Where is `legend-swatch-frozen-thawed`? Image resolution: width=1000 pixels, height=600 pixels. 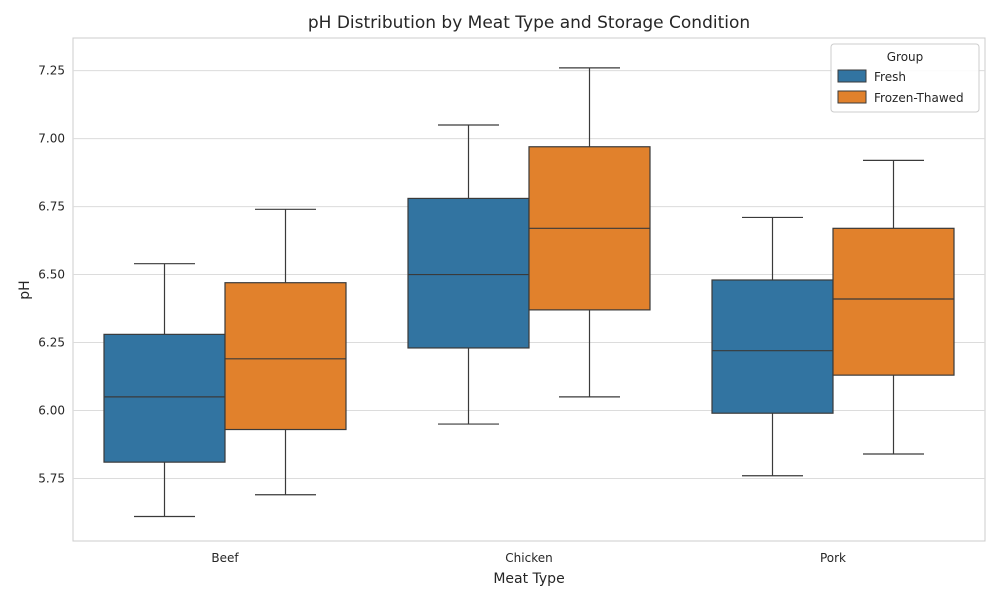 legend-swatch-frozen-thawed is located at coordinates (852, 97).